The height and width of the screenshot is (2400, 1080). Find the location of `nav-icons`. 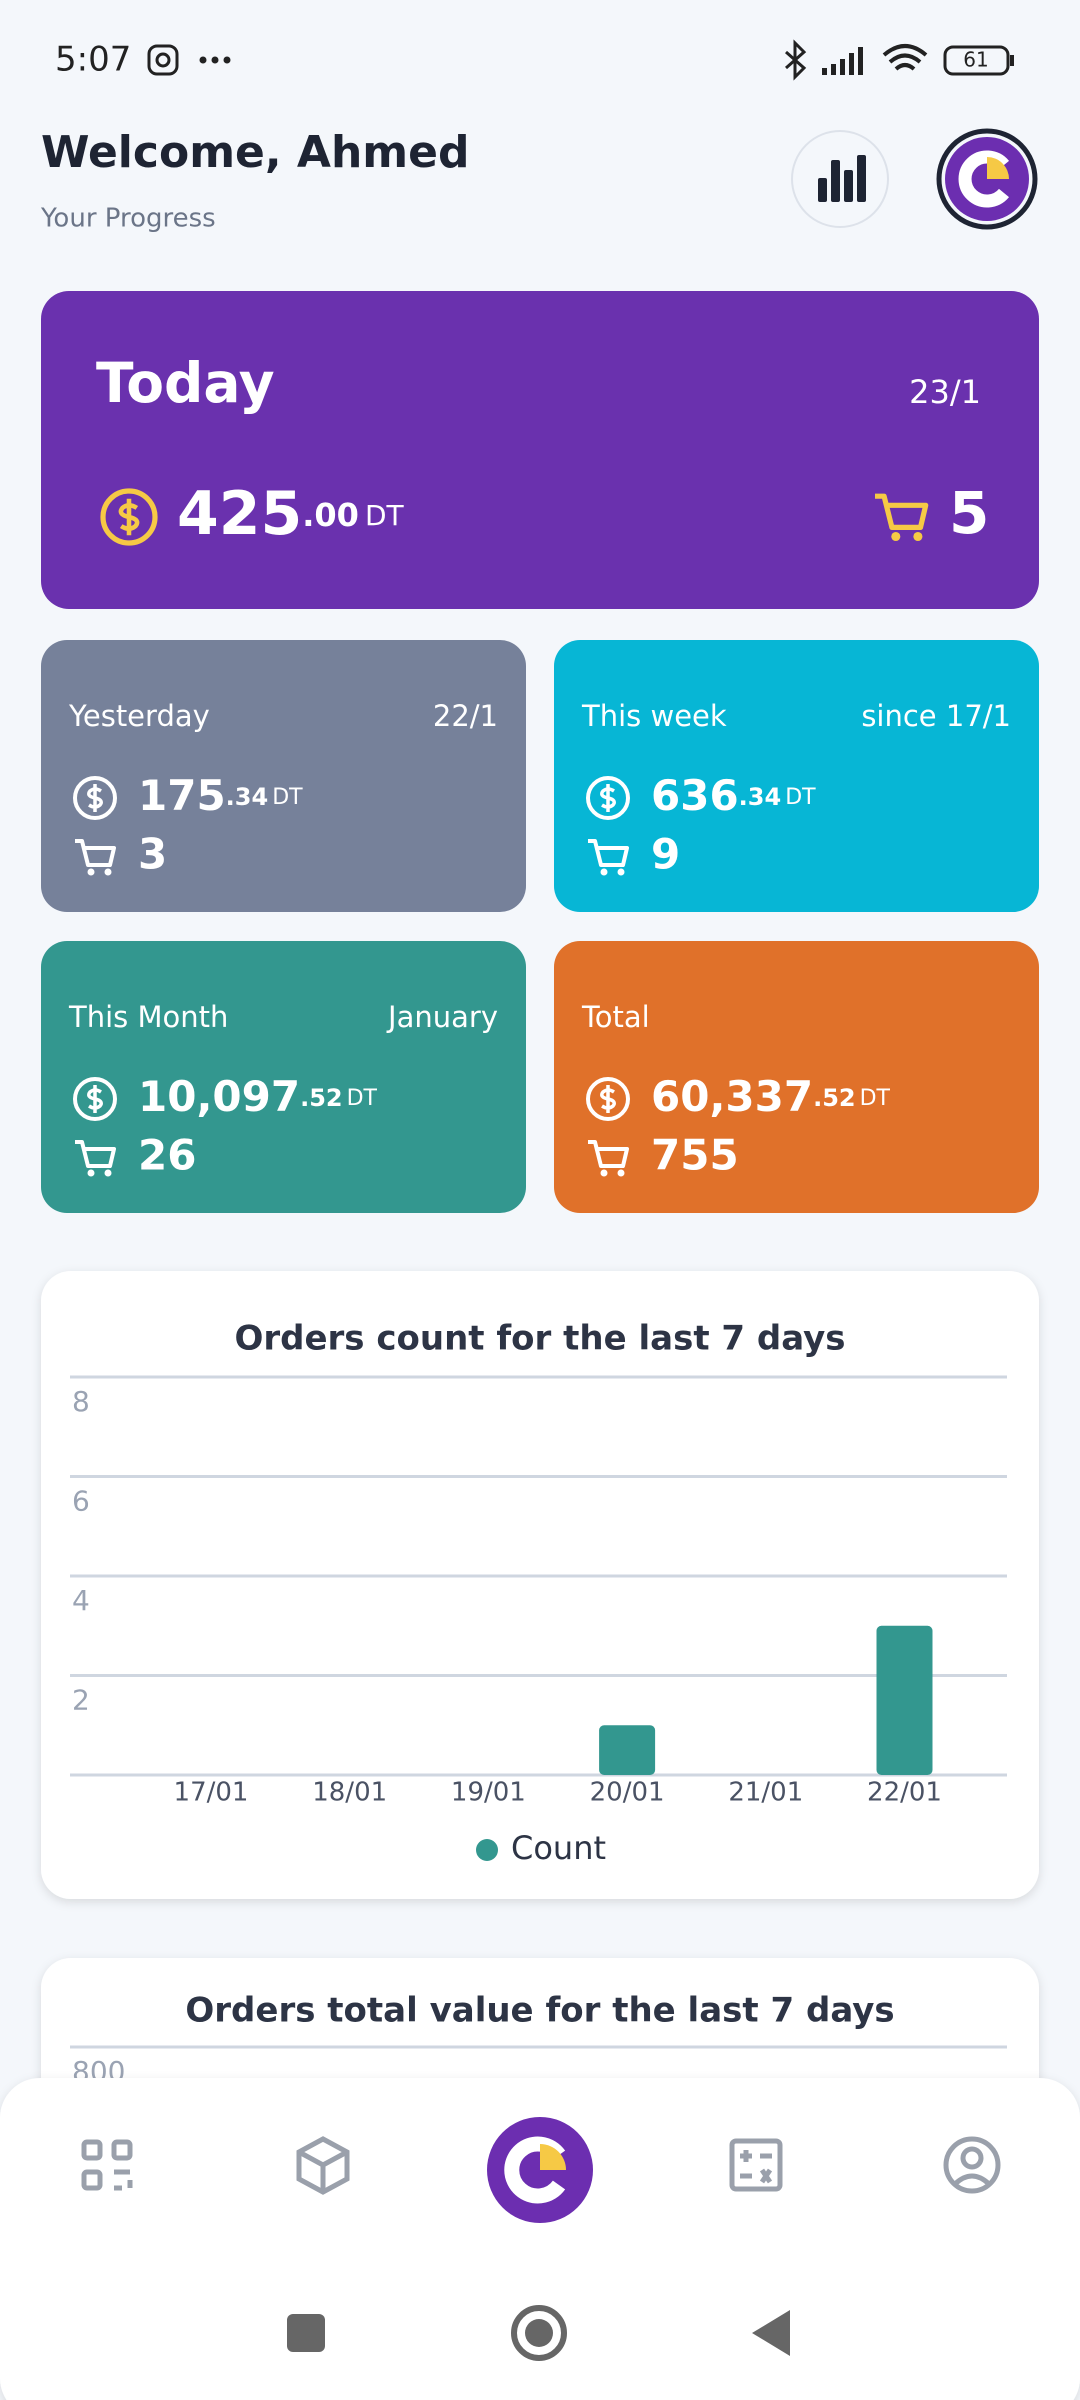

nav-icons is located at coordinates (541, 2165).